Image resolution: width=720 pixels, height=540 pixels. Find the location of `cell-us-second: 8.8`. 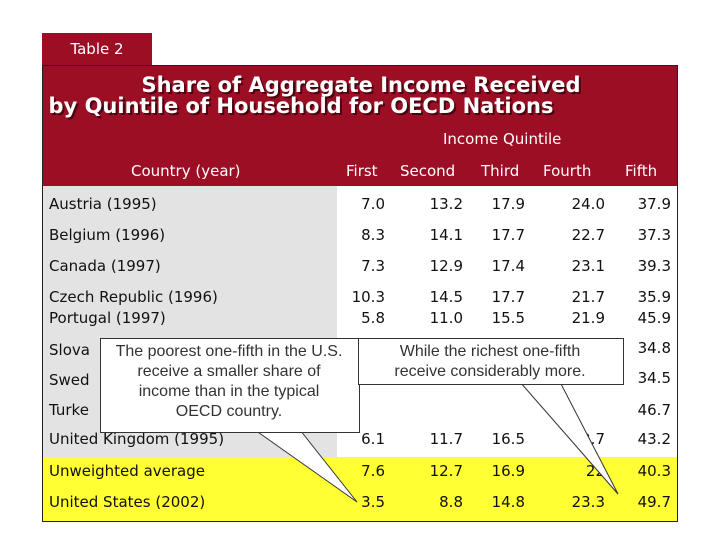

cell-us-second: 8.8 is located at coordinates (451, 502).